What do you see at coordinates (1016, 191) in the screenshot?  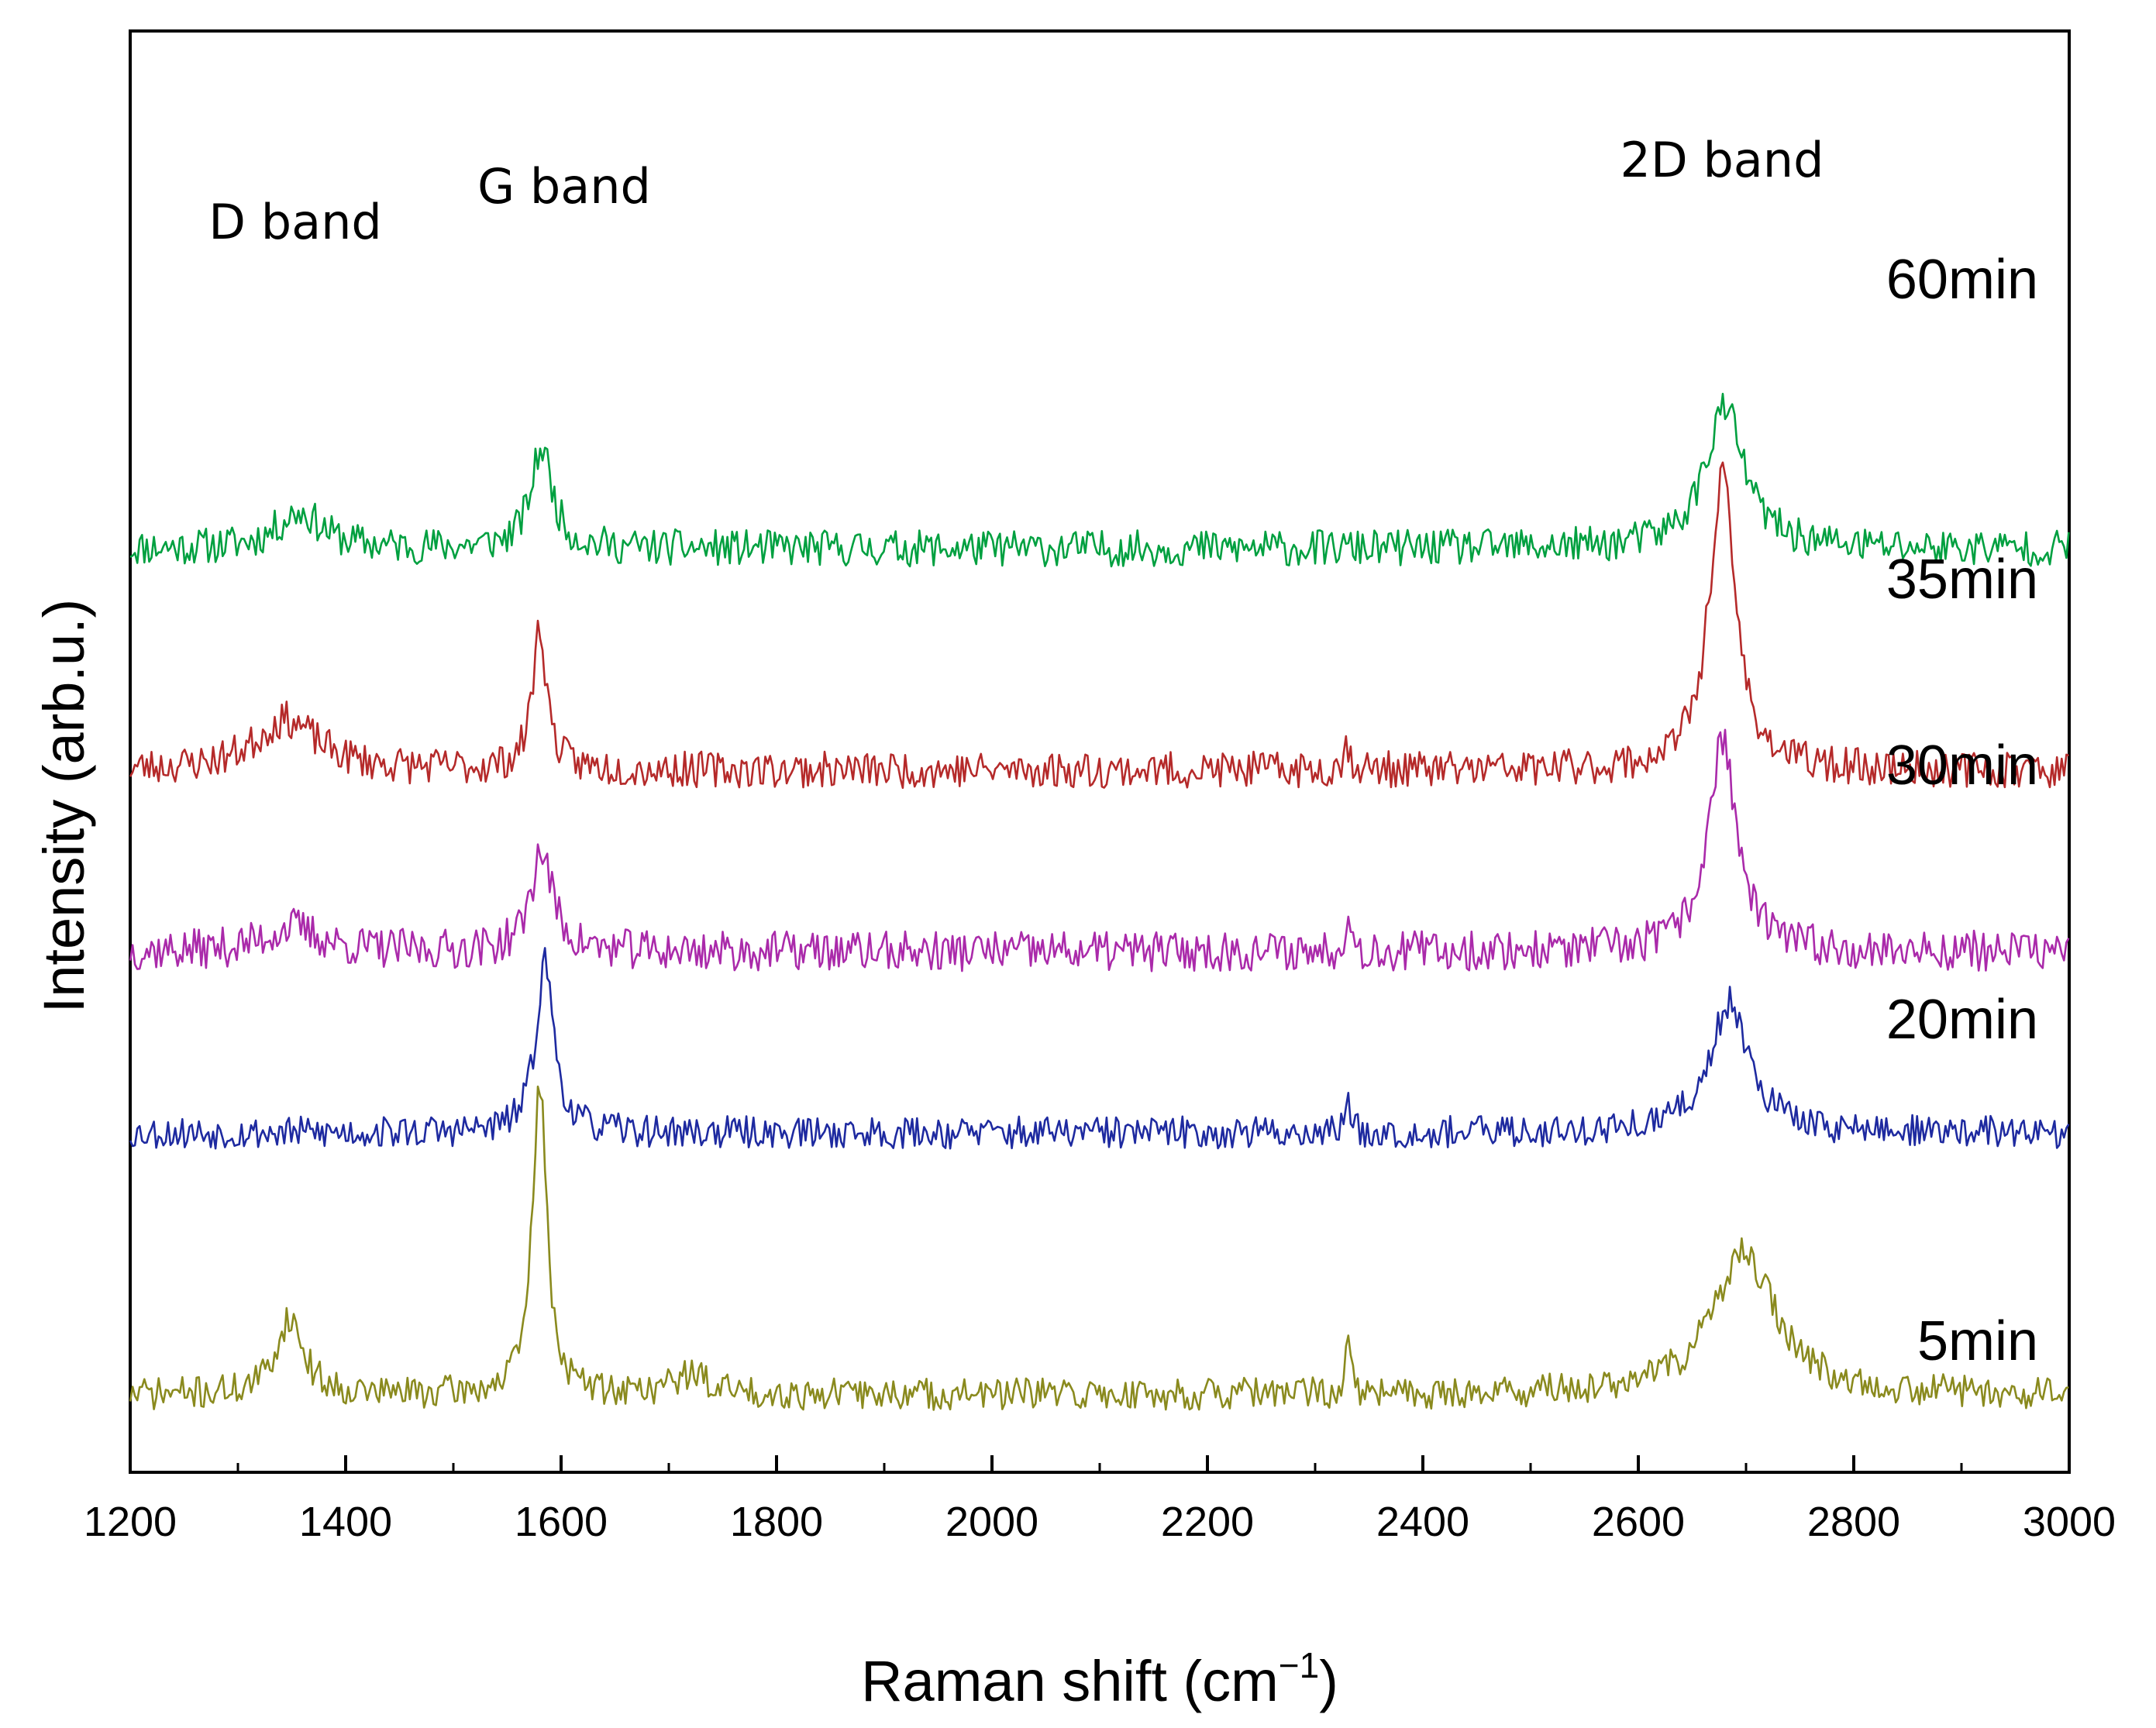 I see `band-annotations: D band G band 2D band` at bounding box center [1016, 191].